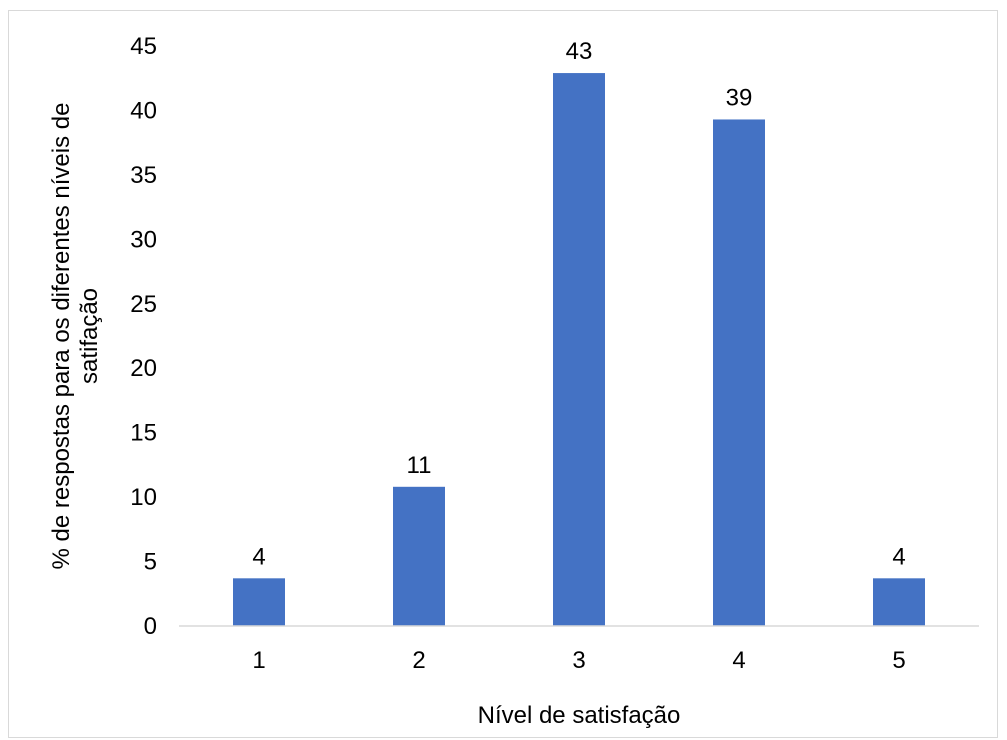 This screenshot has height=740, width=1007. What do you see at coordinates (150, 562) in the screenshot?
I see `y-tick-label: 5` at bounding box center [150, 562].